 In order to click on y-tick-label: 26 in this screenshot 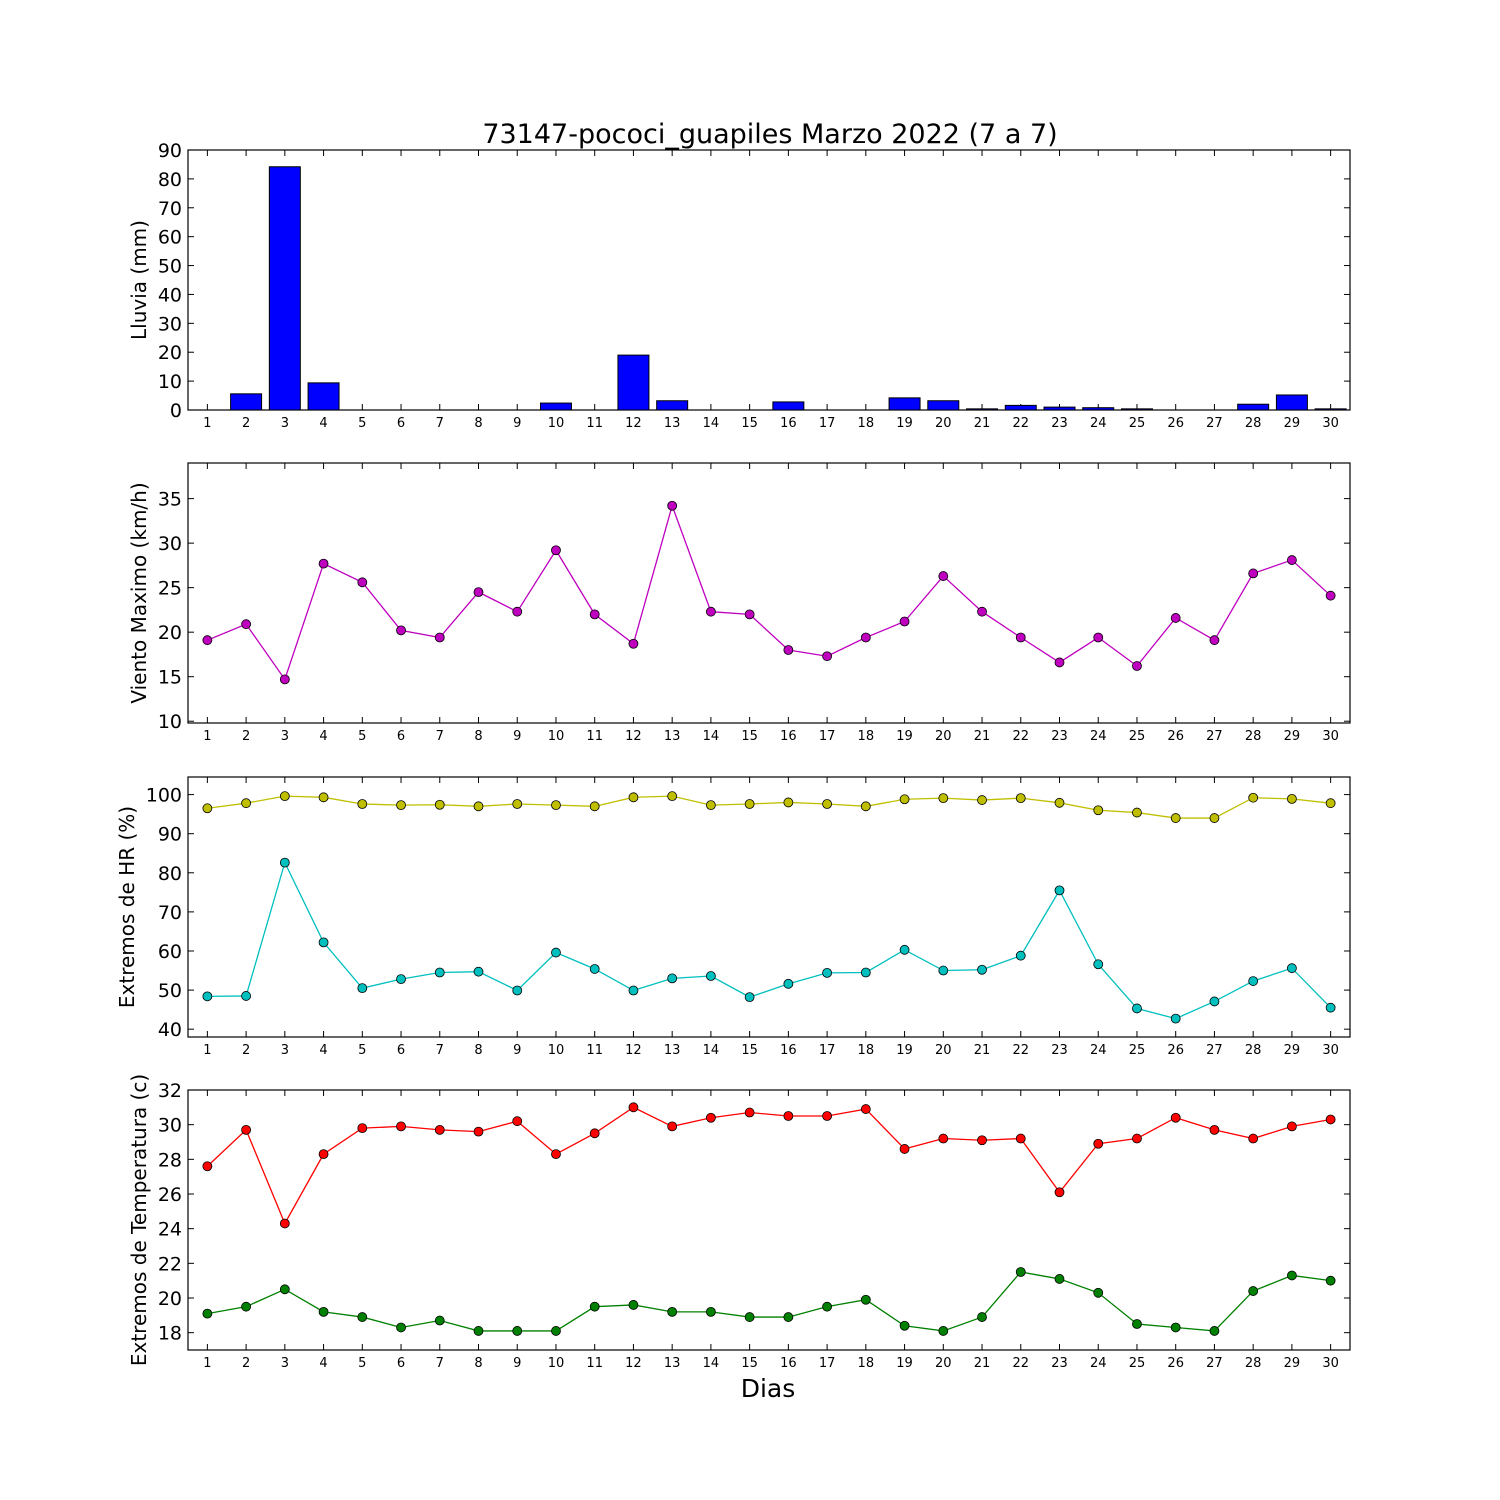, I will do `click(170, 1195)`.